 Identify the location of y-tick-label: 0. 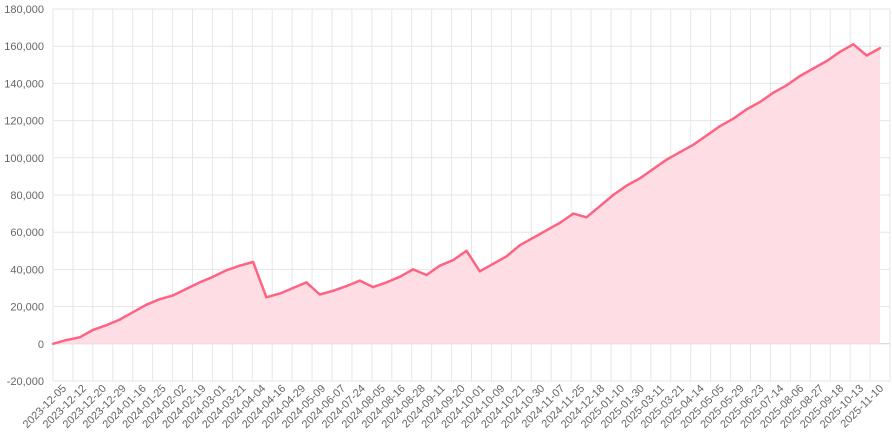
(41, 345).